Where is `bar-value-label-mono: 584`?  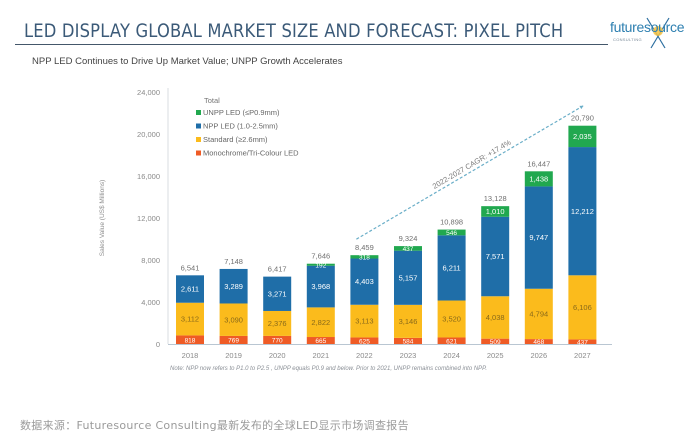
bar-value-label-mono: 584 is located at coordinates (408, 342).